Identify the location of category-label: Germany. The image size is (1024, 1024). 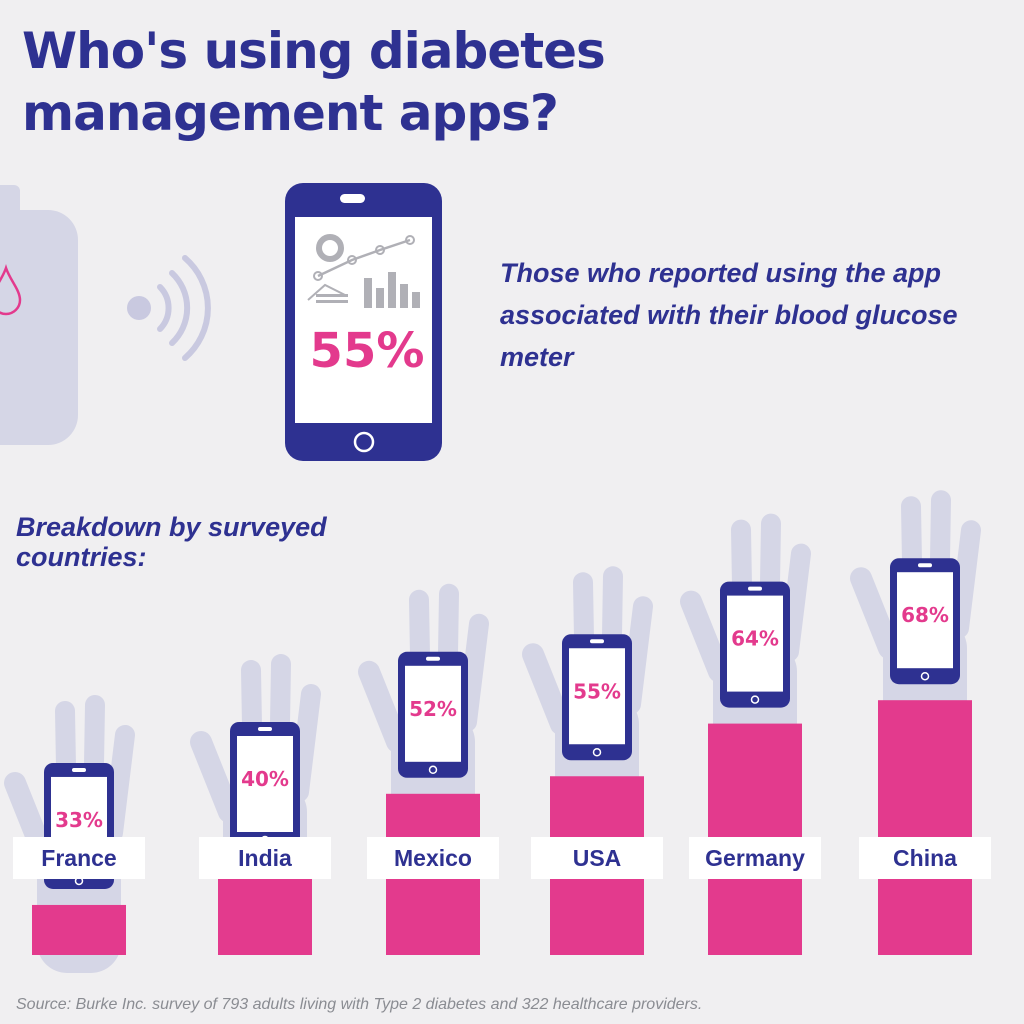
(755, 858).